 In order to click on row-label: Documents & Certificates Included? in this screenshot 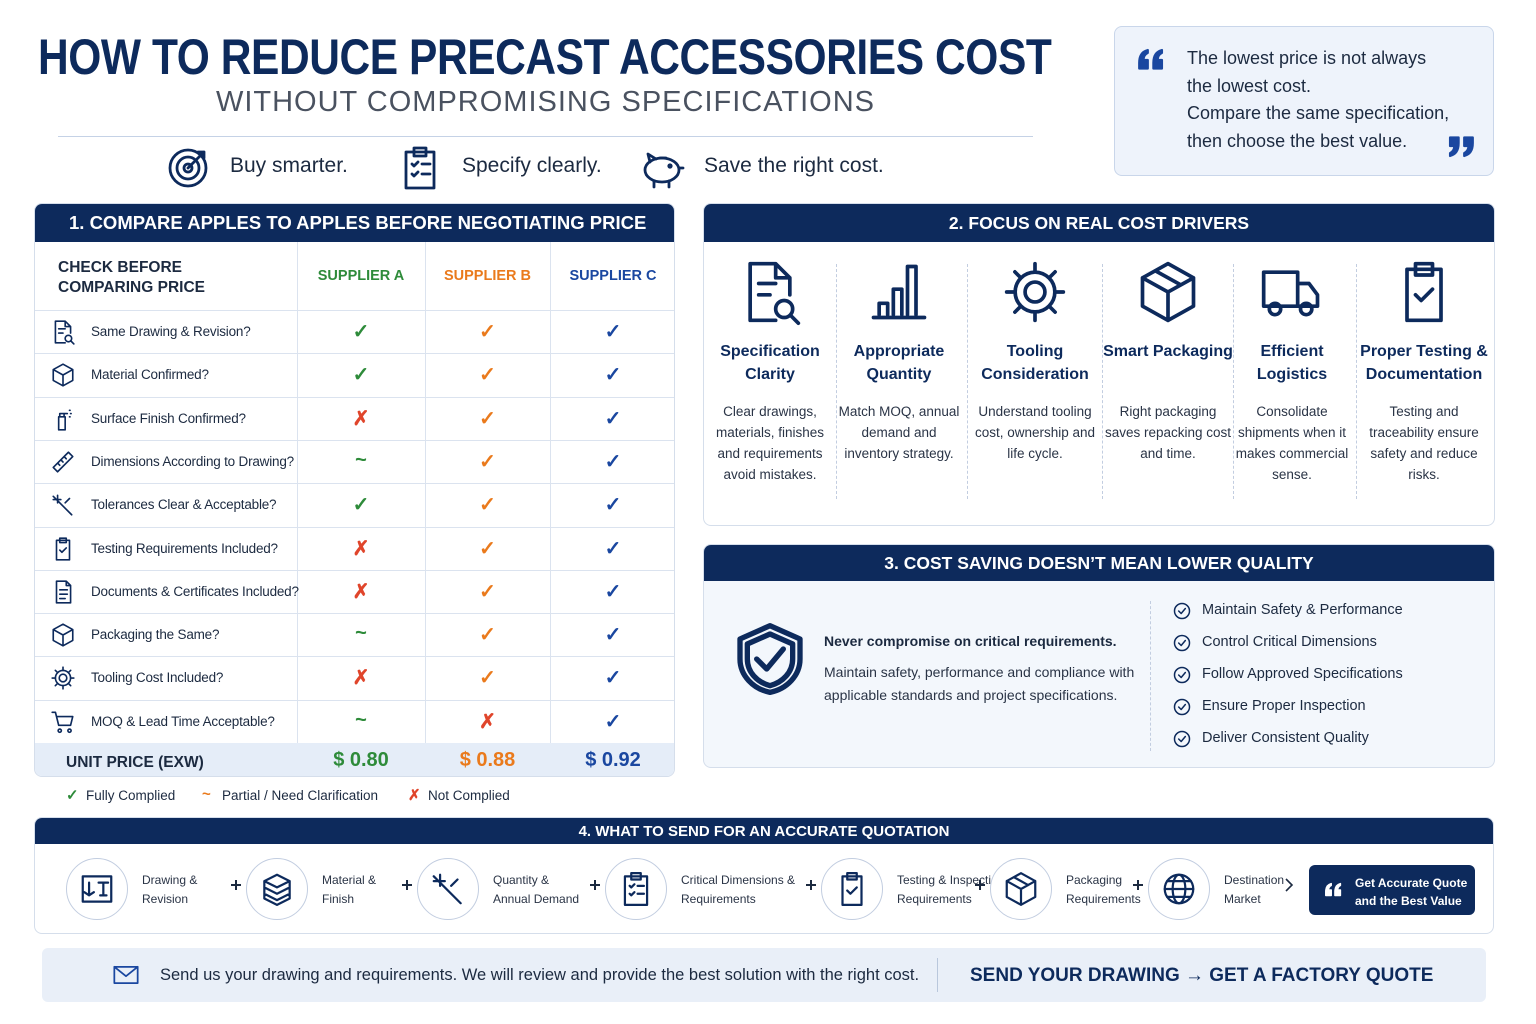, I will do `click(195, 591)`.